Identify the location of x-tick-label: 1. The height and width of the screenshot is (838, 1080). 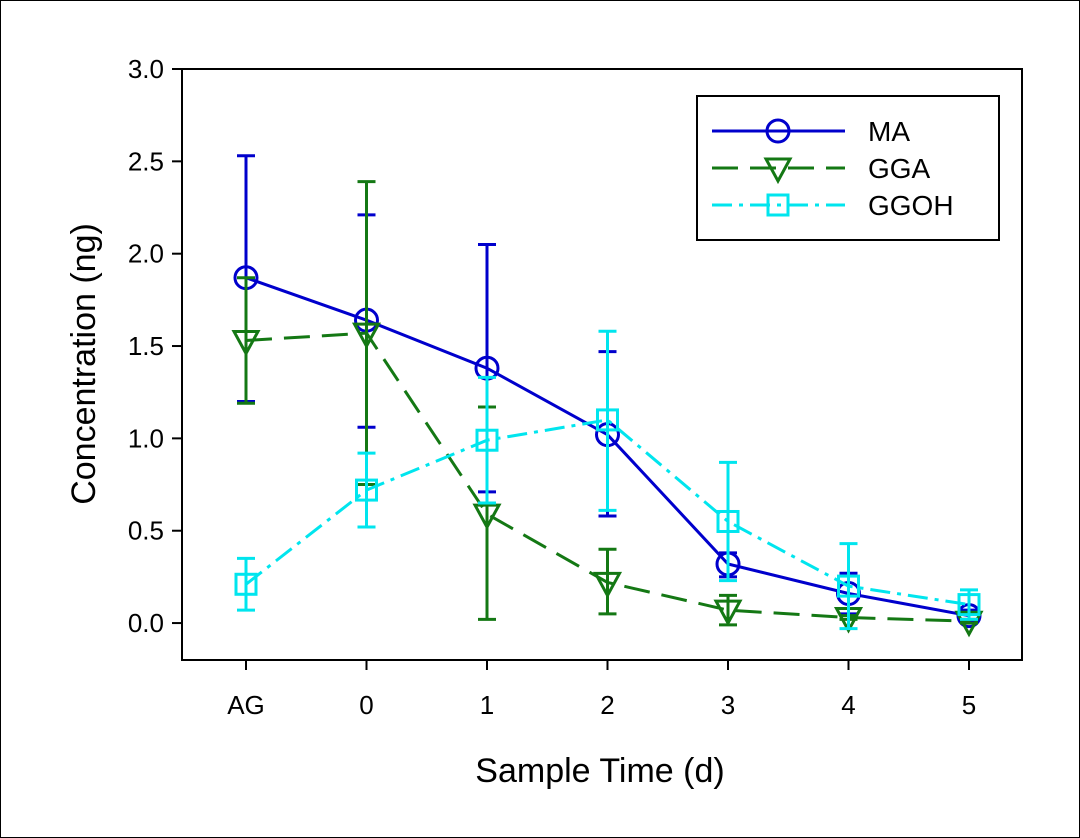
(487, 705).